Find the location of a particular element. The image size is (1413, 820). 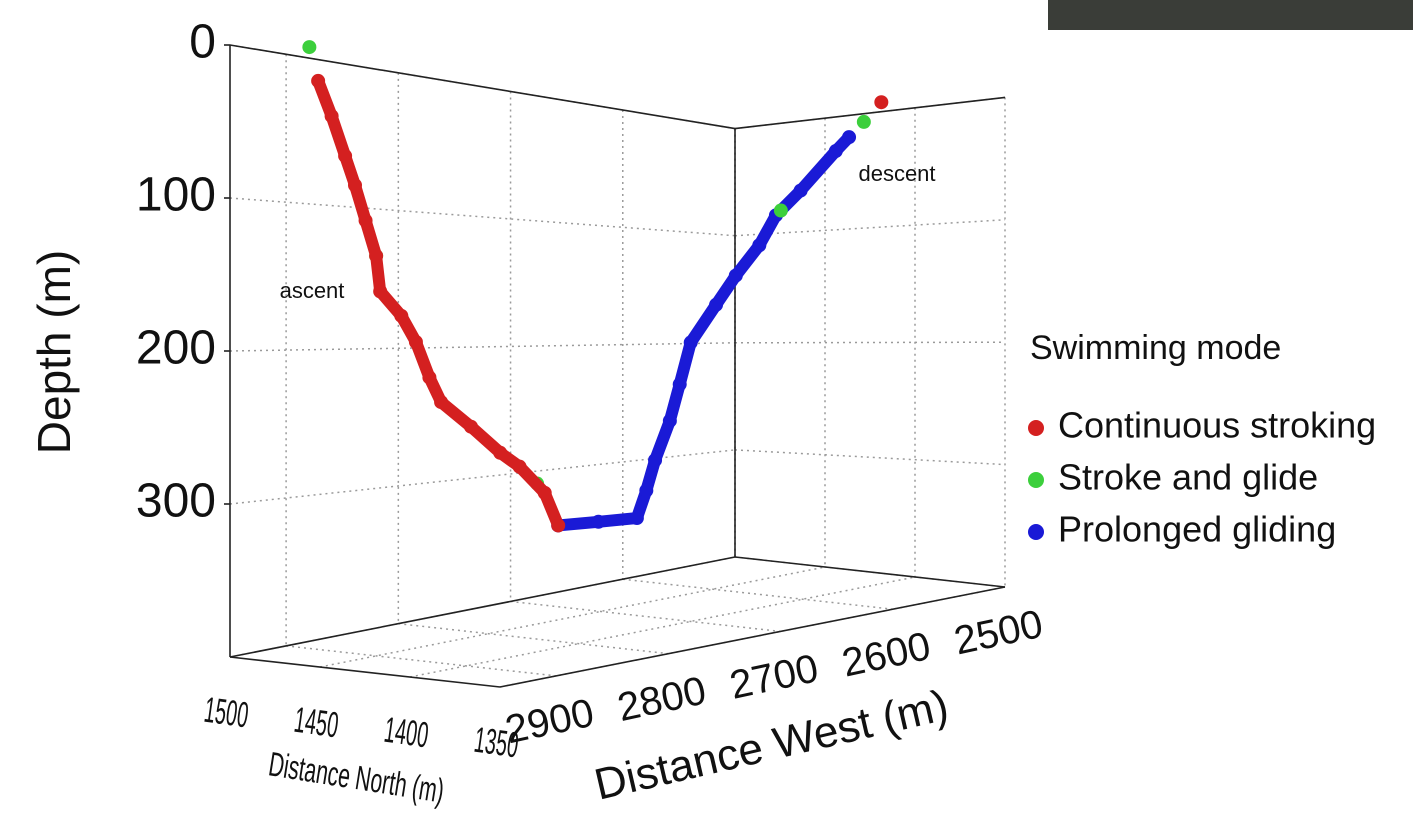

x-tick-label: 1400 is located at coordinates (406, 733).